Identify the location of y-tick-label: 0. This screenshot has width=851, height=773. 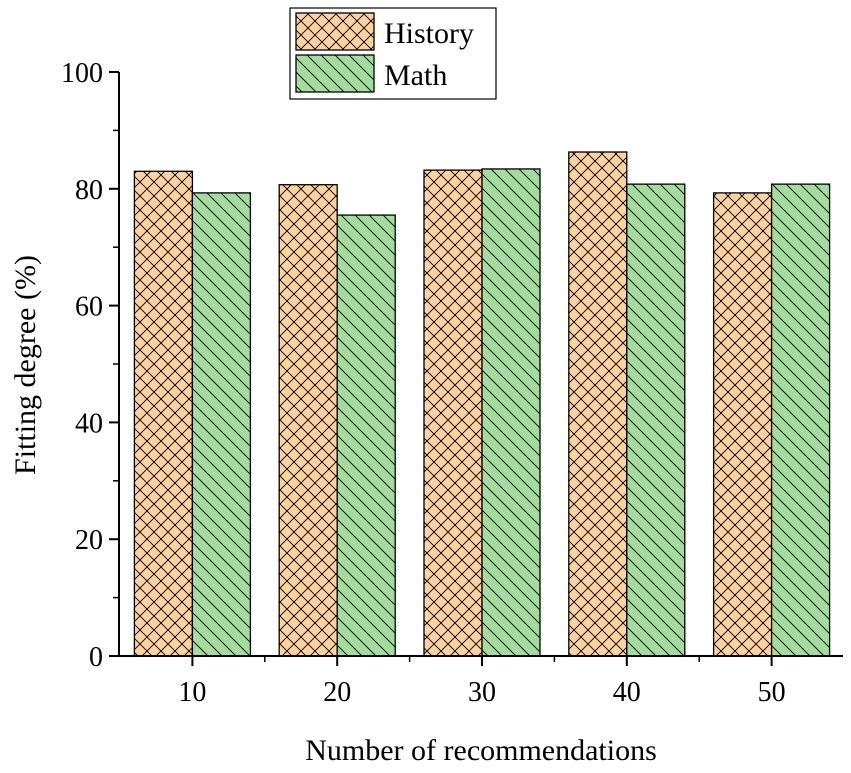
(96, 657).